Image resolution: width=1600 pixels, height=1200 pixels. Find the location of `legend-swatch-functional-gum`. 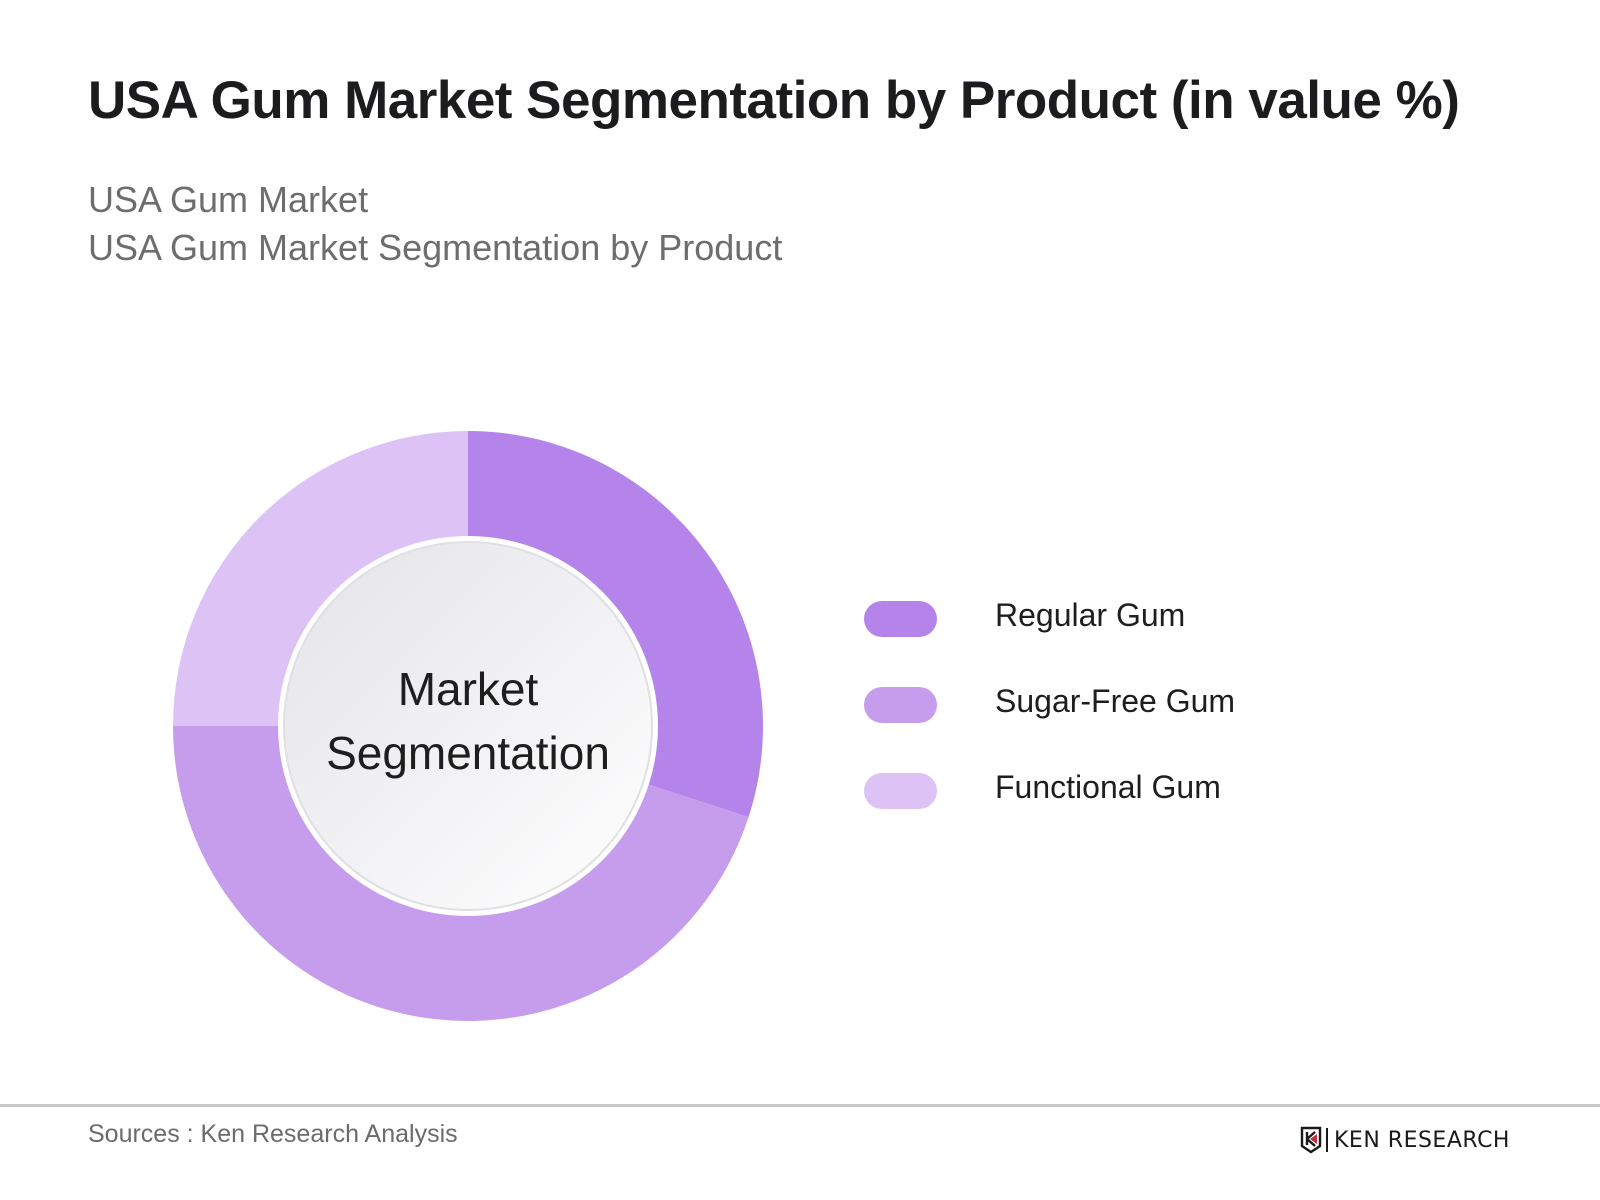

legend-swatch-functional-gum is located at coordinates (900, 791).